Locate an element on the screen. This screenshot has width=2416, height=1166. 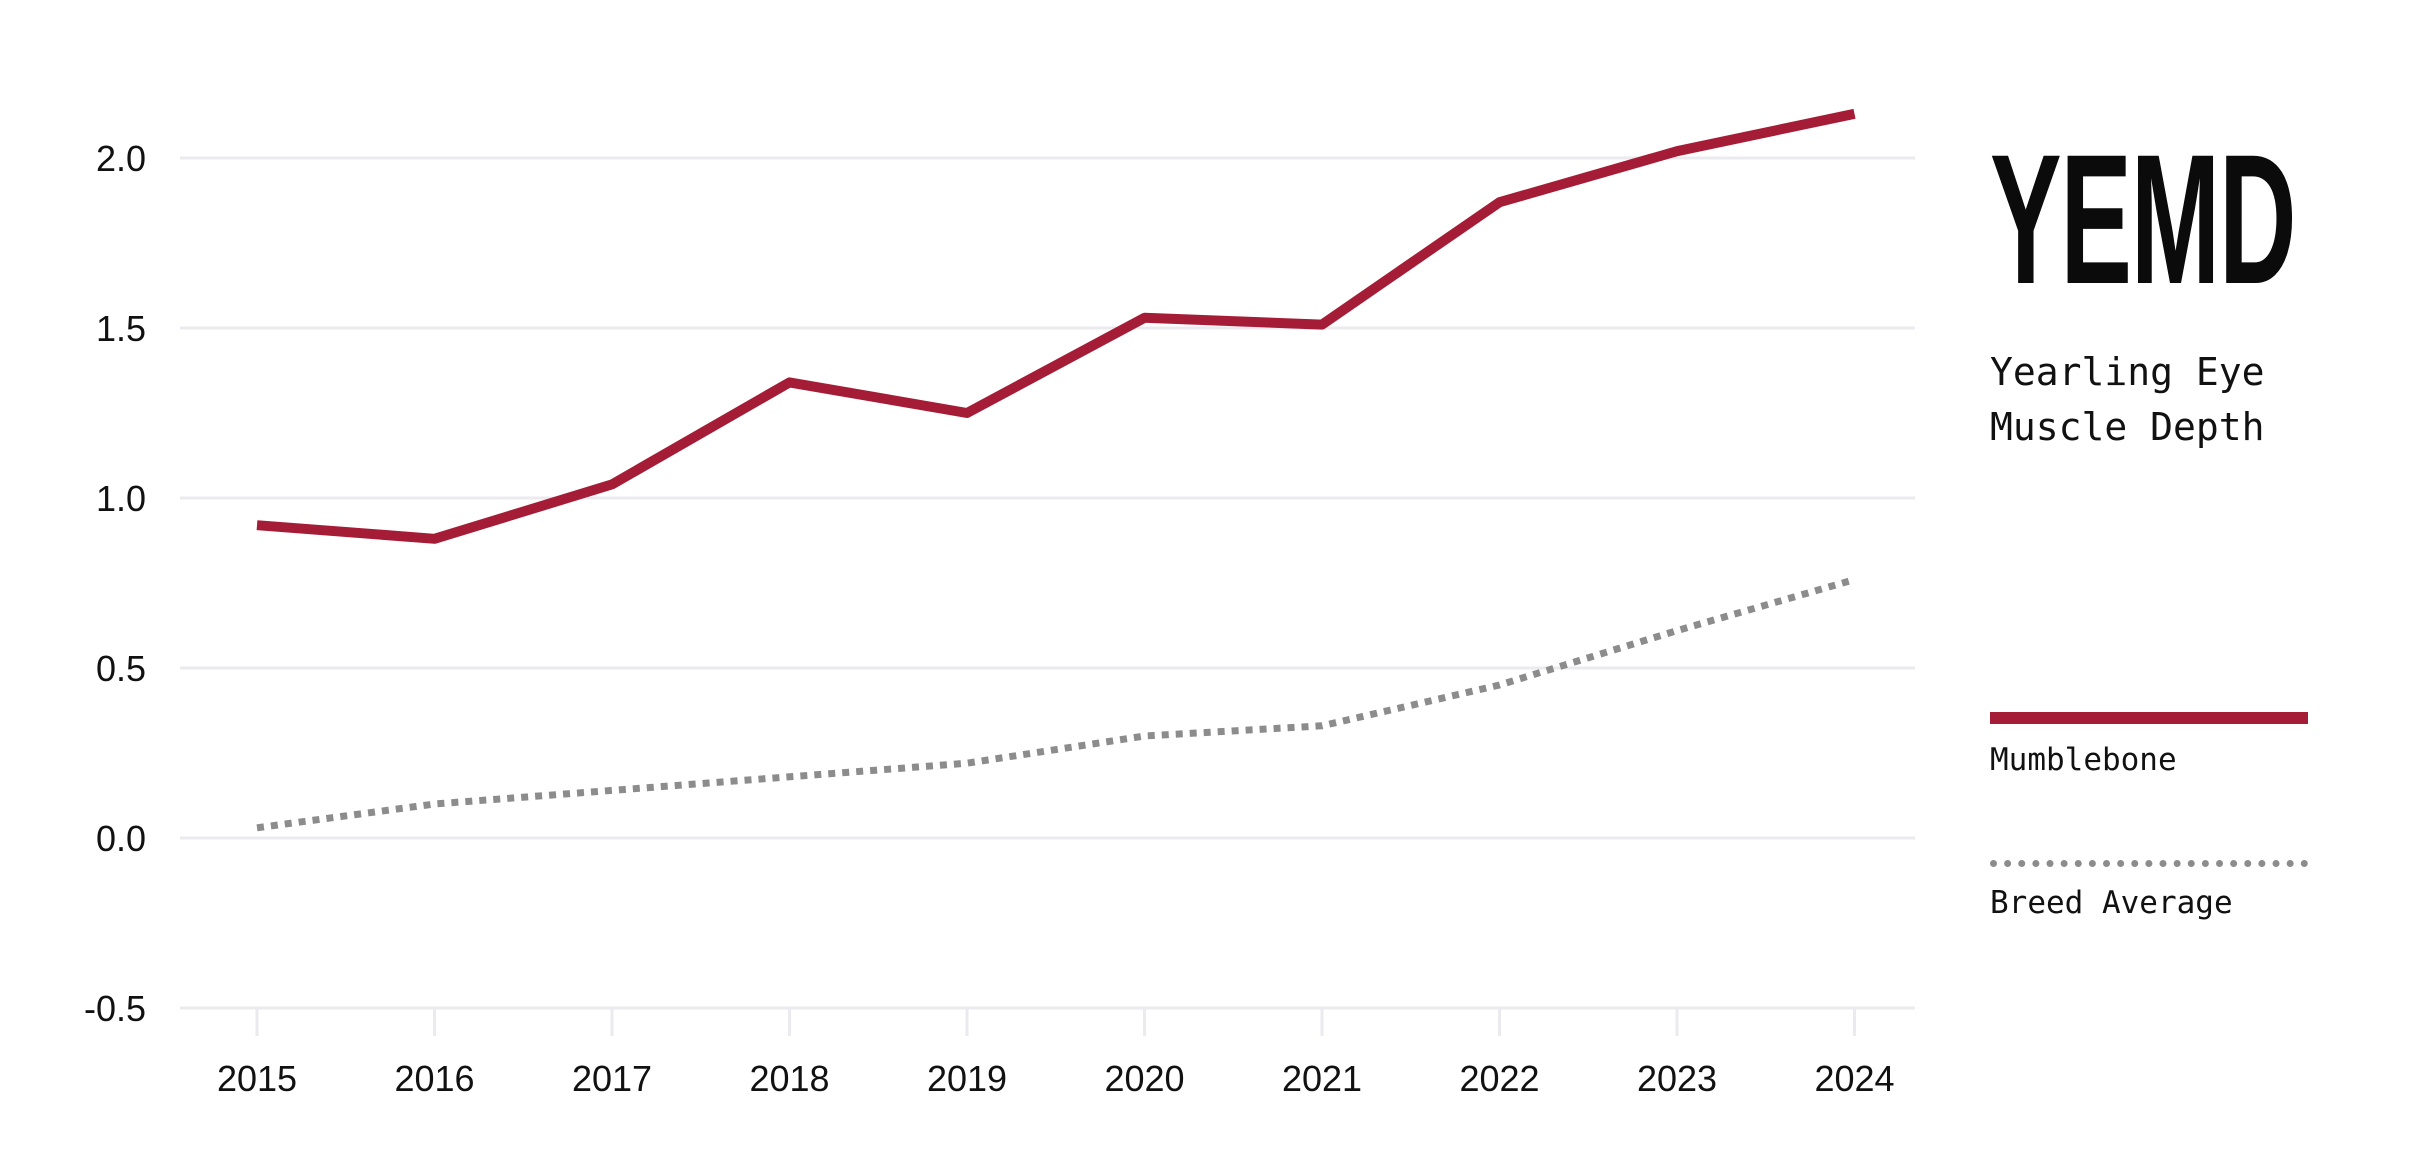
x-tick-label: 2022 is located at coordinates (1499, 1078).